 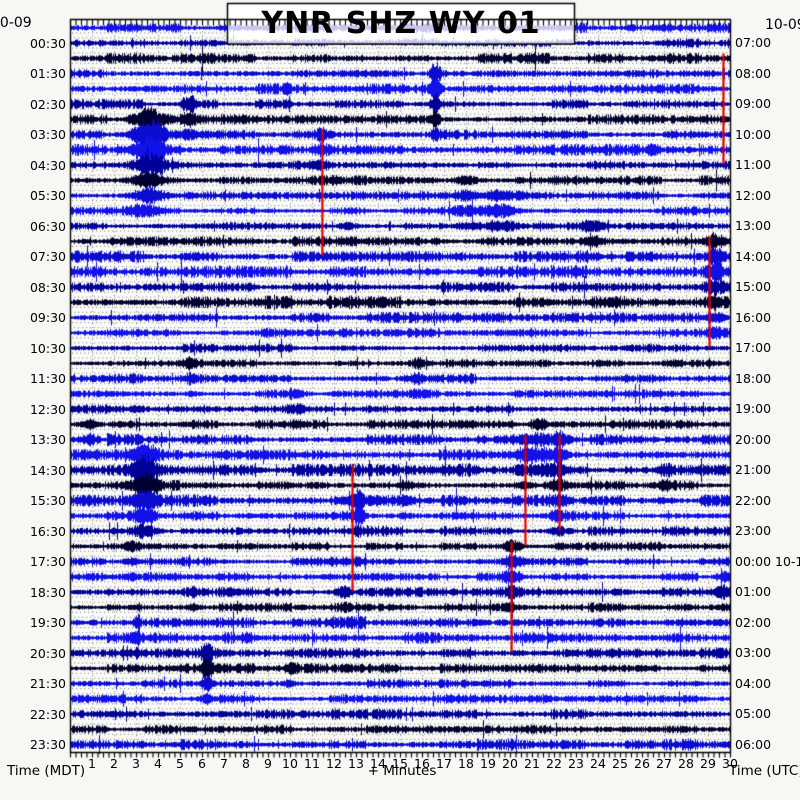 I want to click on left-time-label: 13:30, so click(x=47, y=440).